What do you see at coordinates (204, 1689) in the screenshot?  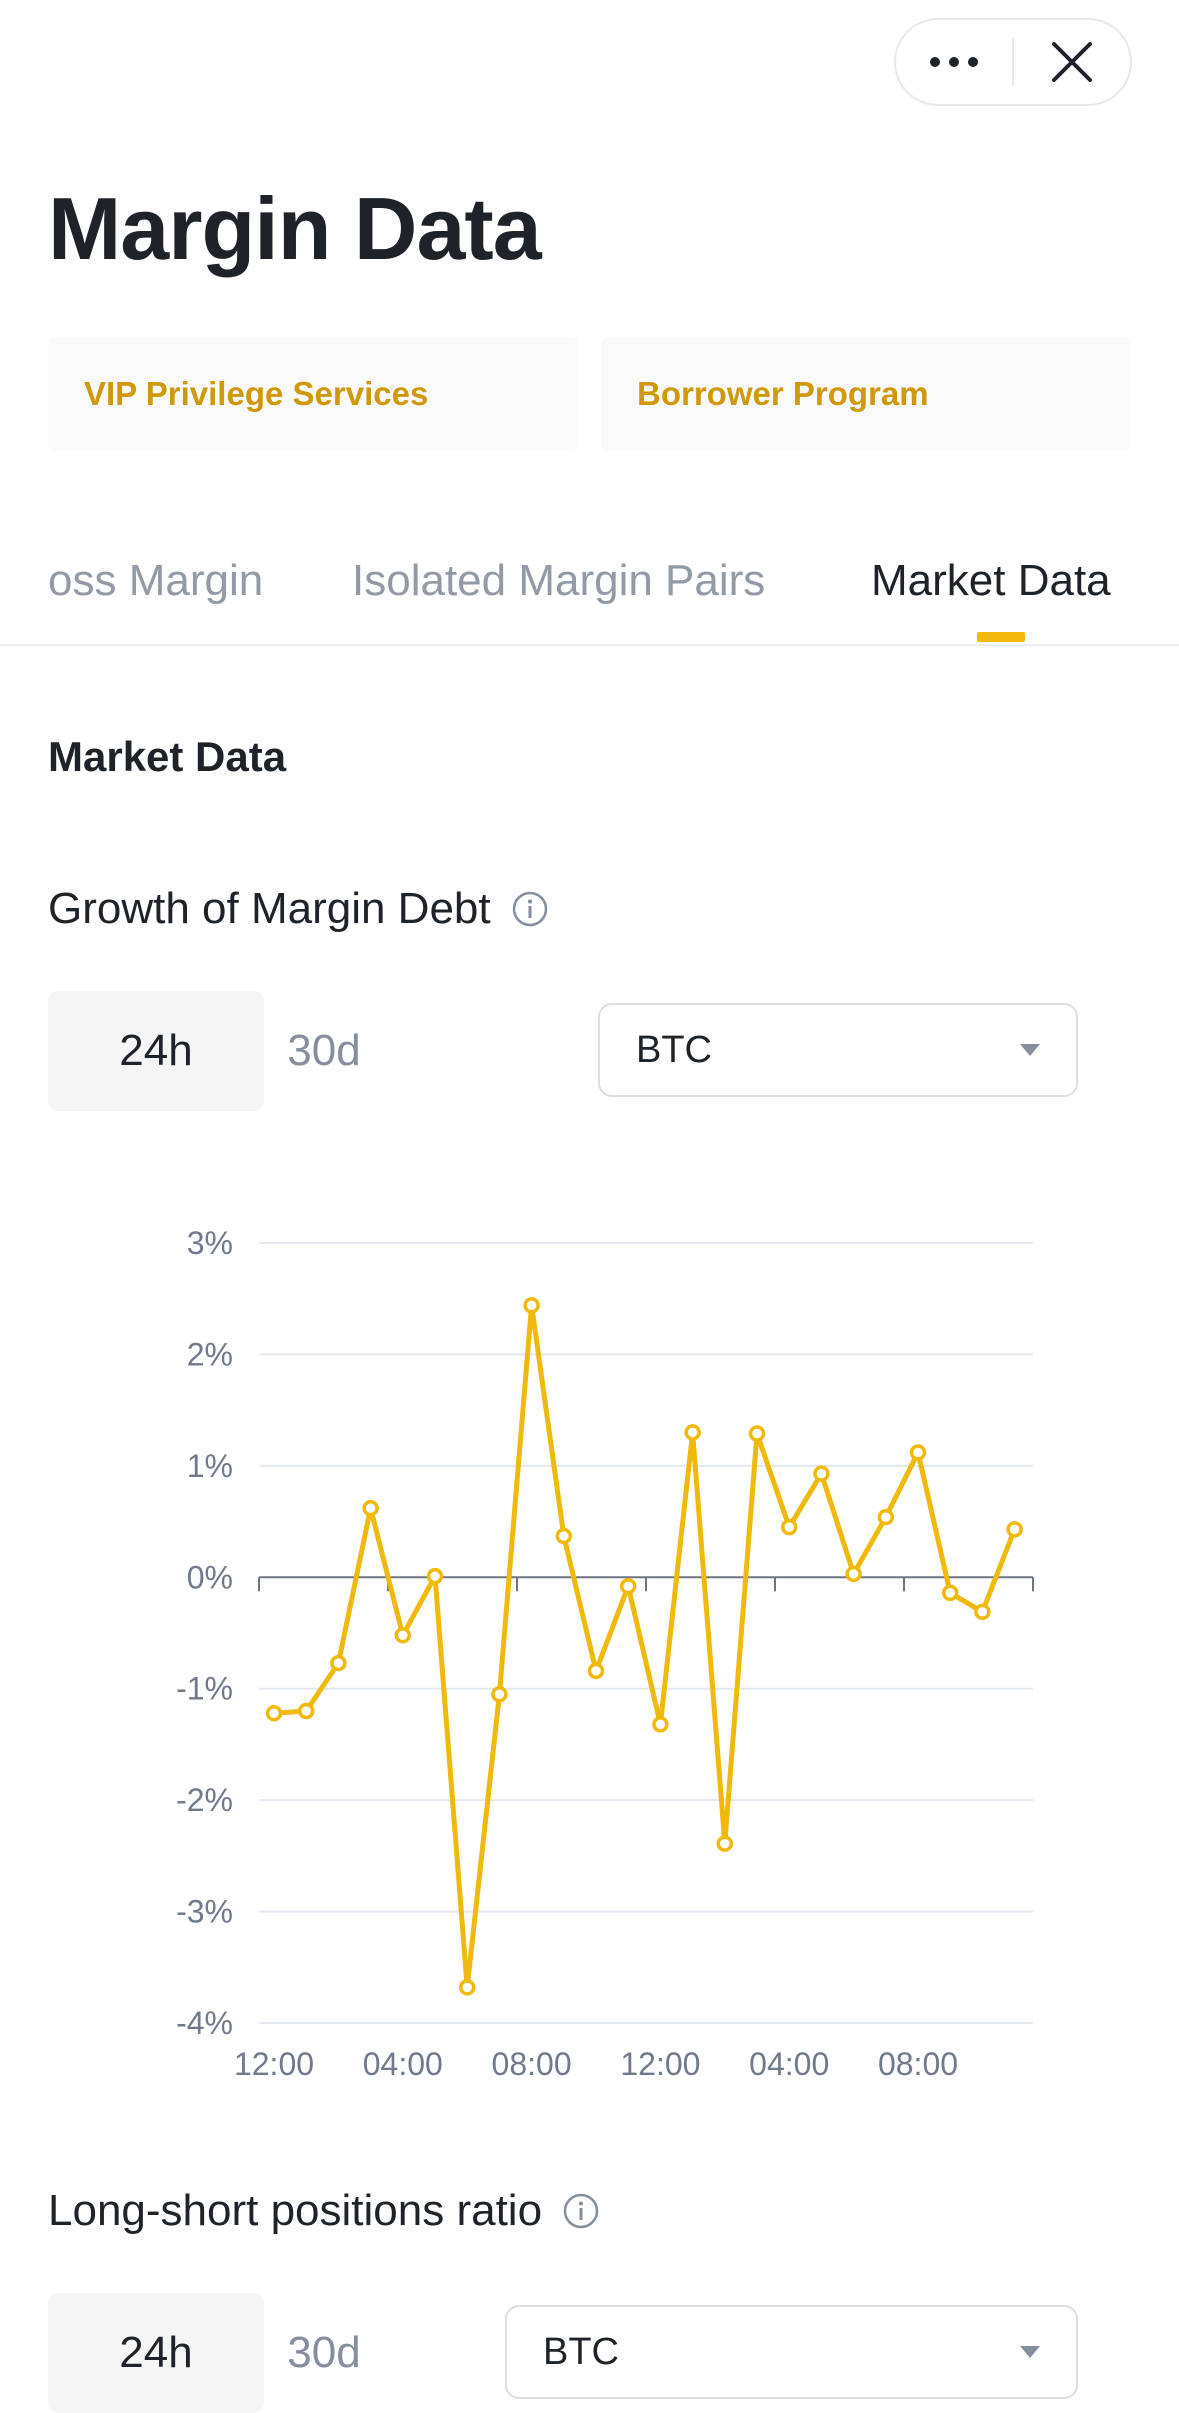 I see `y-tick-label: -1%` at bounding box center [204, 1689].